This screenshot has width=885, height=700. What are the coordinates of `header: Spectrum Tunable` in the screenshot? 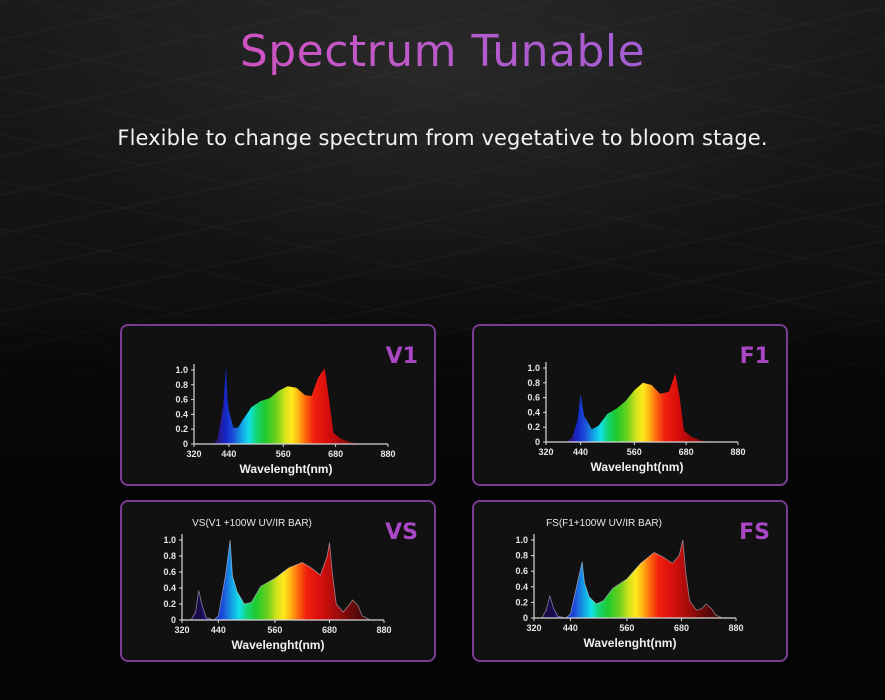 It's located at (442, 51).